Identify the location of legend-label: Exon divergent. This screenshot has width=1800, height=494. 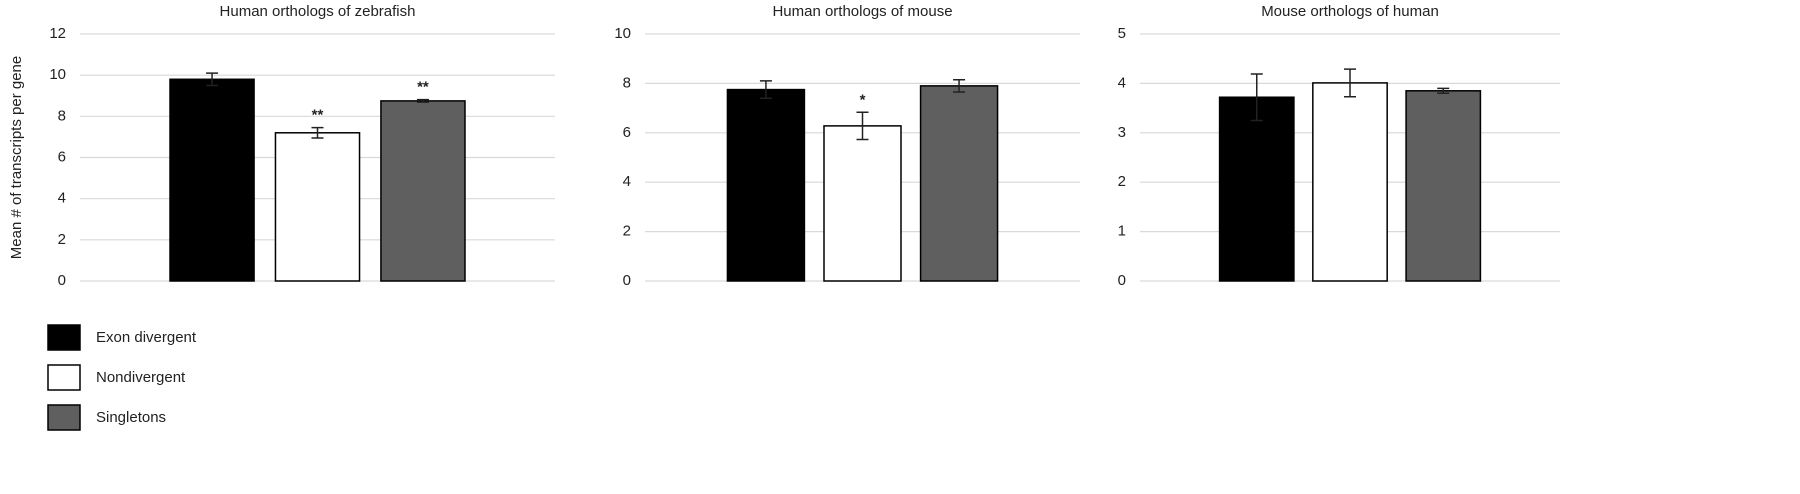
(146, 337).